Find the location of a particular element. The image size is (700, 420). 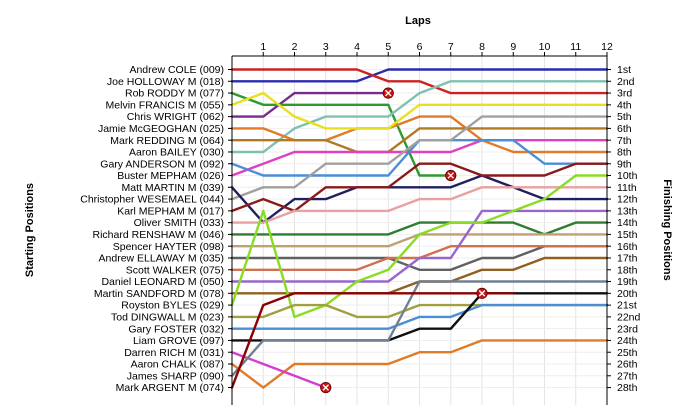

starting-position-label: Gary ANDERSON M (092) is located at coordinates (162, 164).